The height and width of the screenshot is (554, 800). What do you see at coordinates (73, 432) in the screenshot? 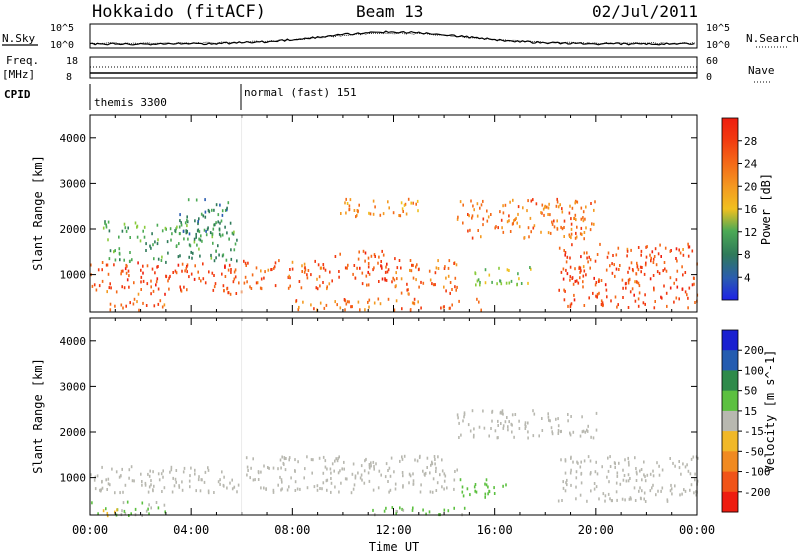
I see `velocity-ytick-label: 2000` at bounding box center [73, 432].